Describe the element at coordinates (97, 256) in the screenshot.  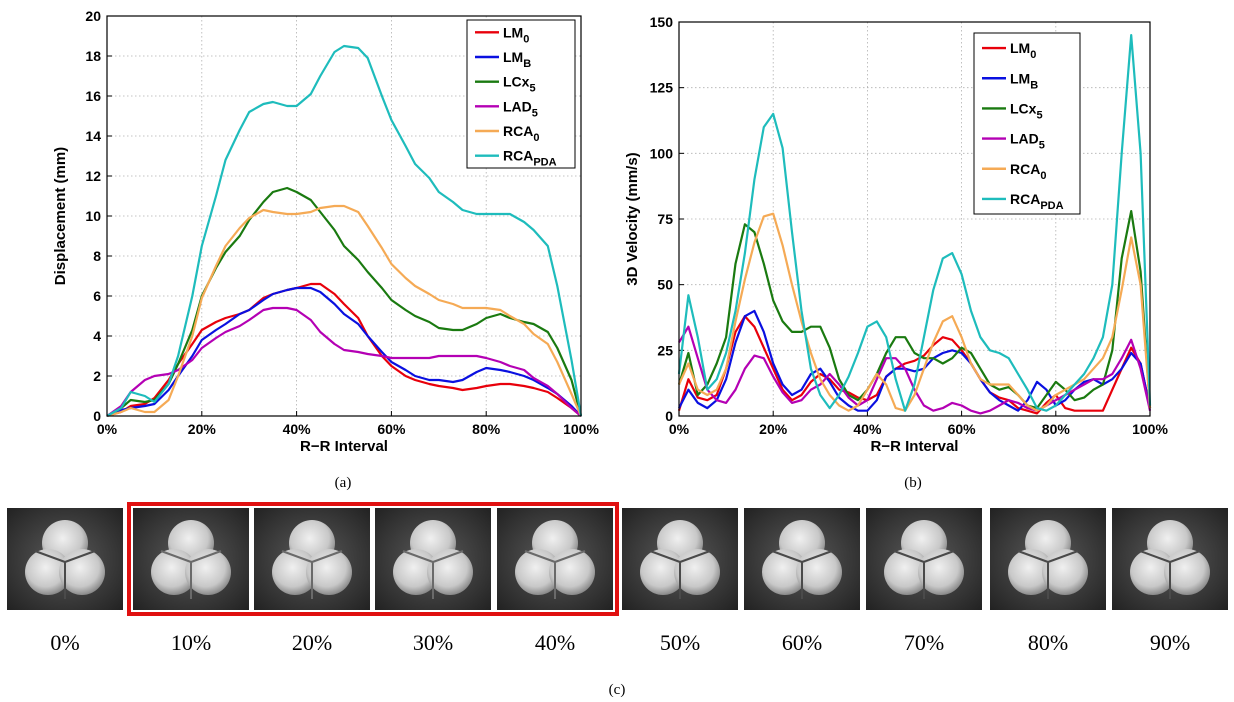
I see `y-tick-label: 8` at that location.